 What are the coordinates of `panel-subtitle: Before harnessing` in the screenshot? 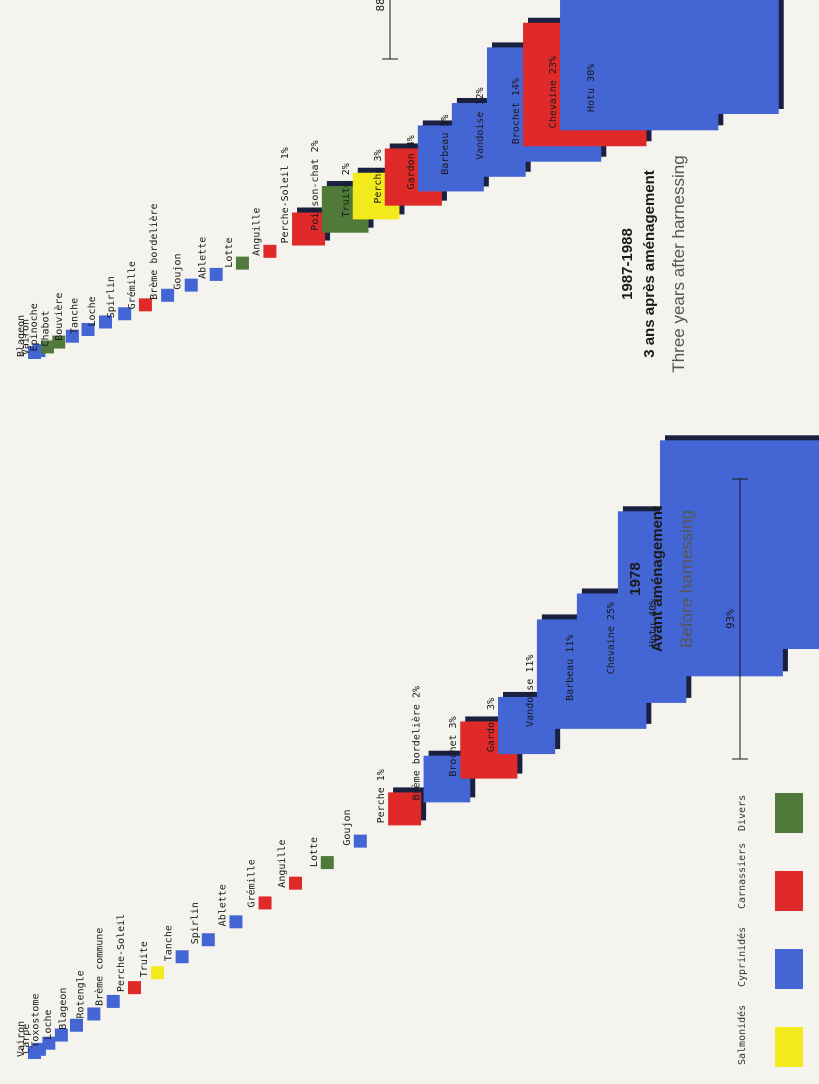 It's located at (686, 579).